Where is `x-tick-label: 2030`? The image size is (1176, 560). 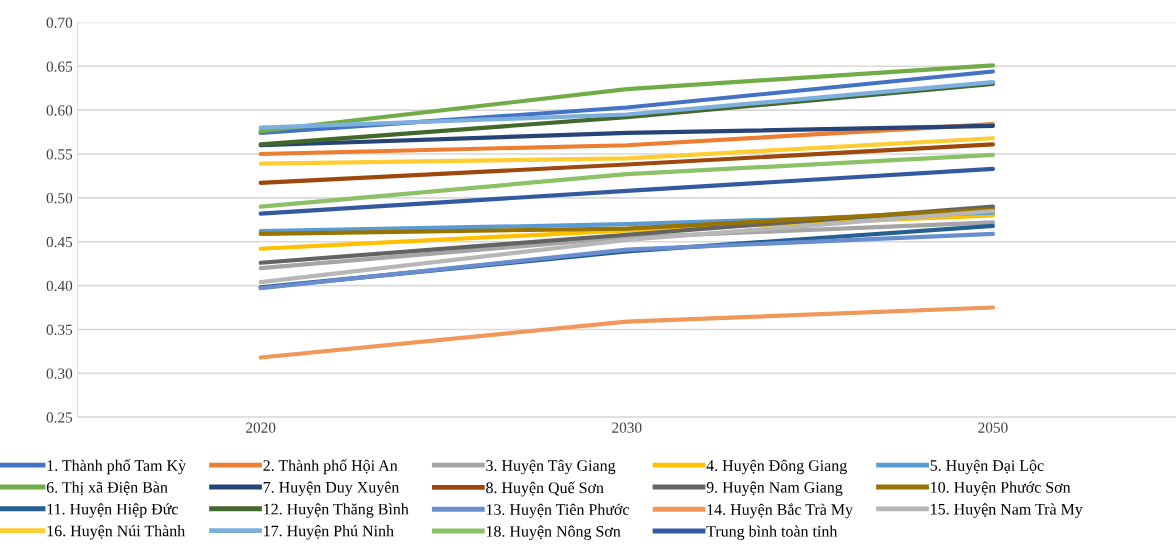
x-tick-label: 2030 is located at coordinates (627, 427).